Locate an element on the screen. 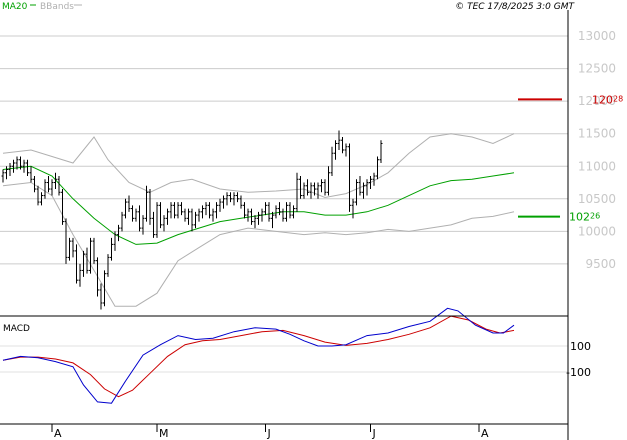  month-label: J is located at coordinates (374, 433).